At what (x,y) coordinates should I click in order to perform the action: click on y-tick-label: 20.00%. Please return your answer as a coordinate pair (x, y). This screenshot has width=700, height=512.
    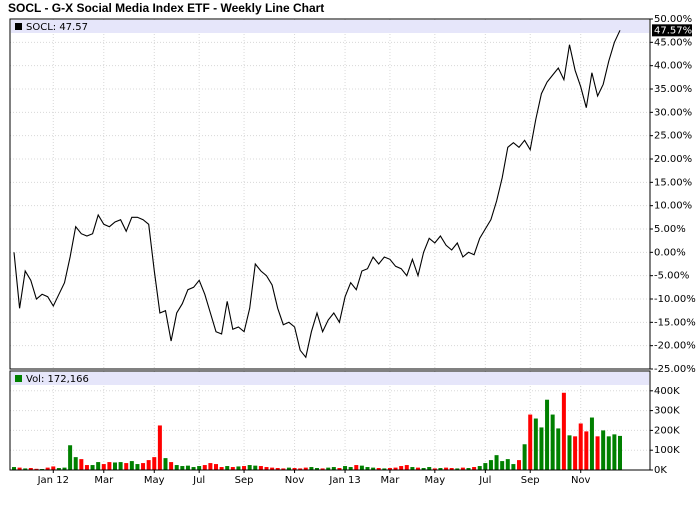
    Looking at the image, I should click on (673, 159).